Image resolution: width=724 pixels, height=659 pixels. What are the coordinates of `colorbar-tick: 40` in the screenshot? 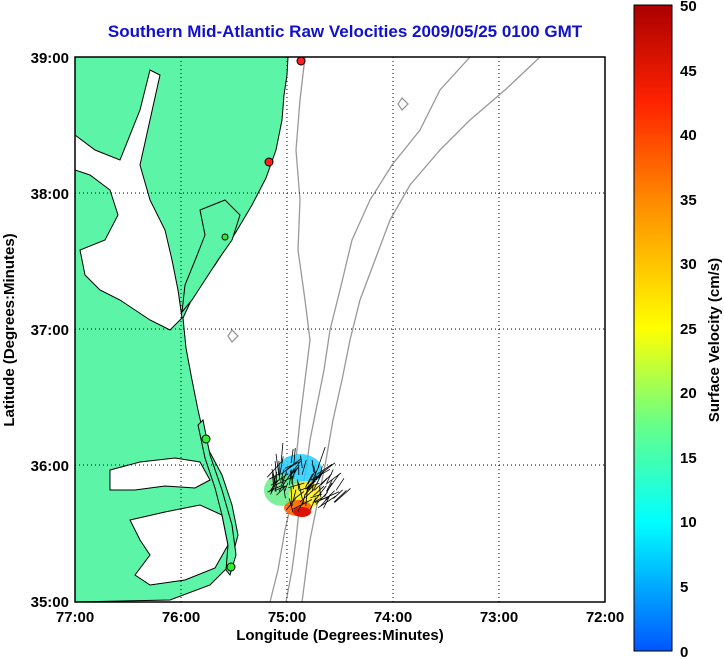 It's located at (688, 135).